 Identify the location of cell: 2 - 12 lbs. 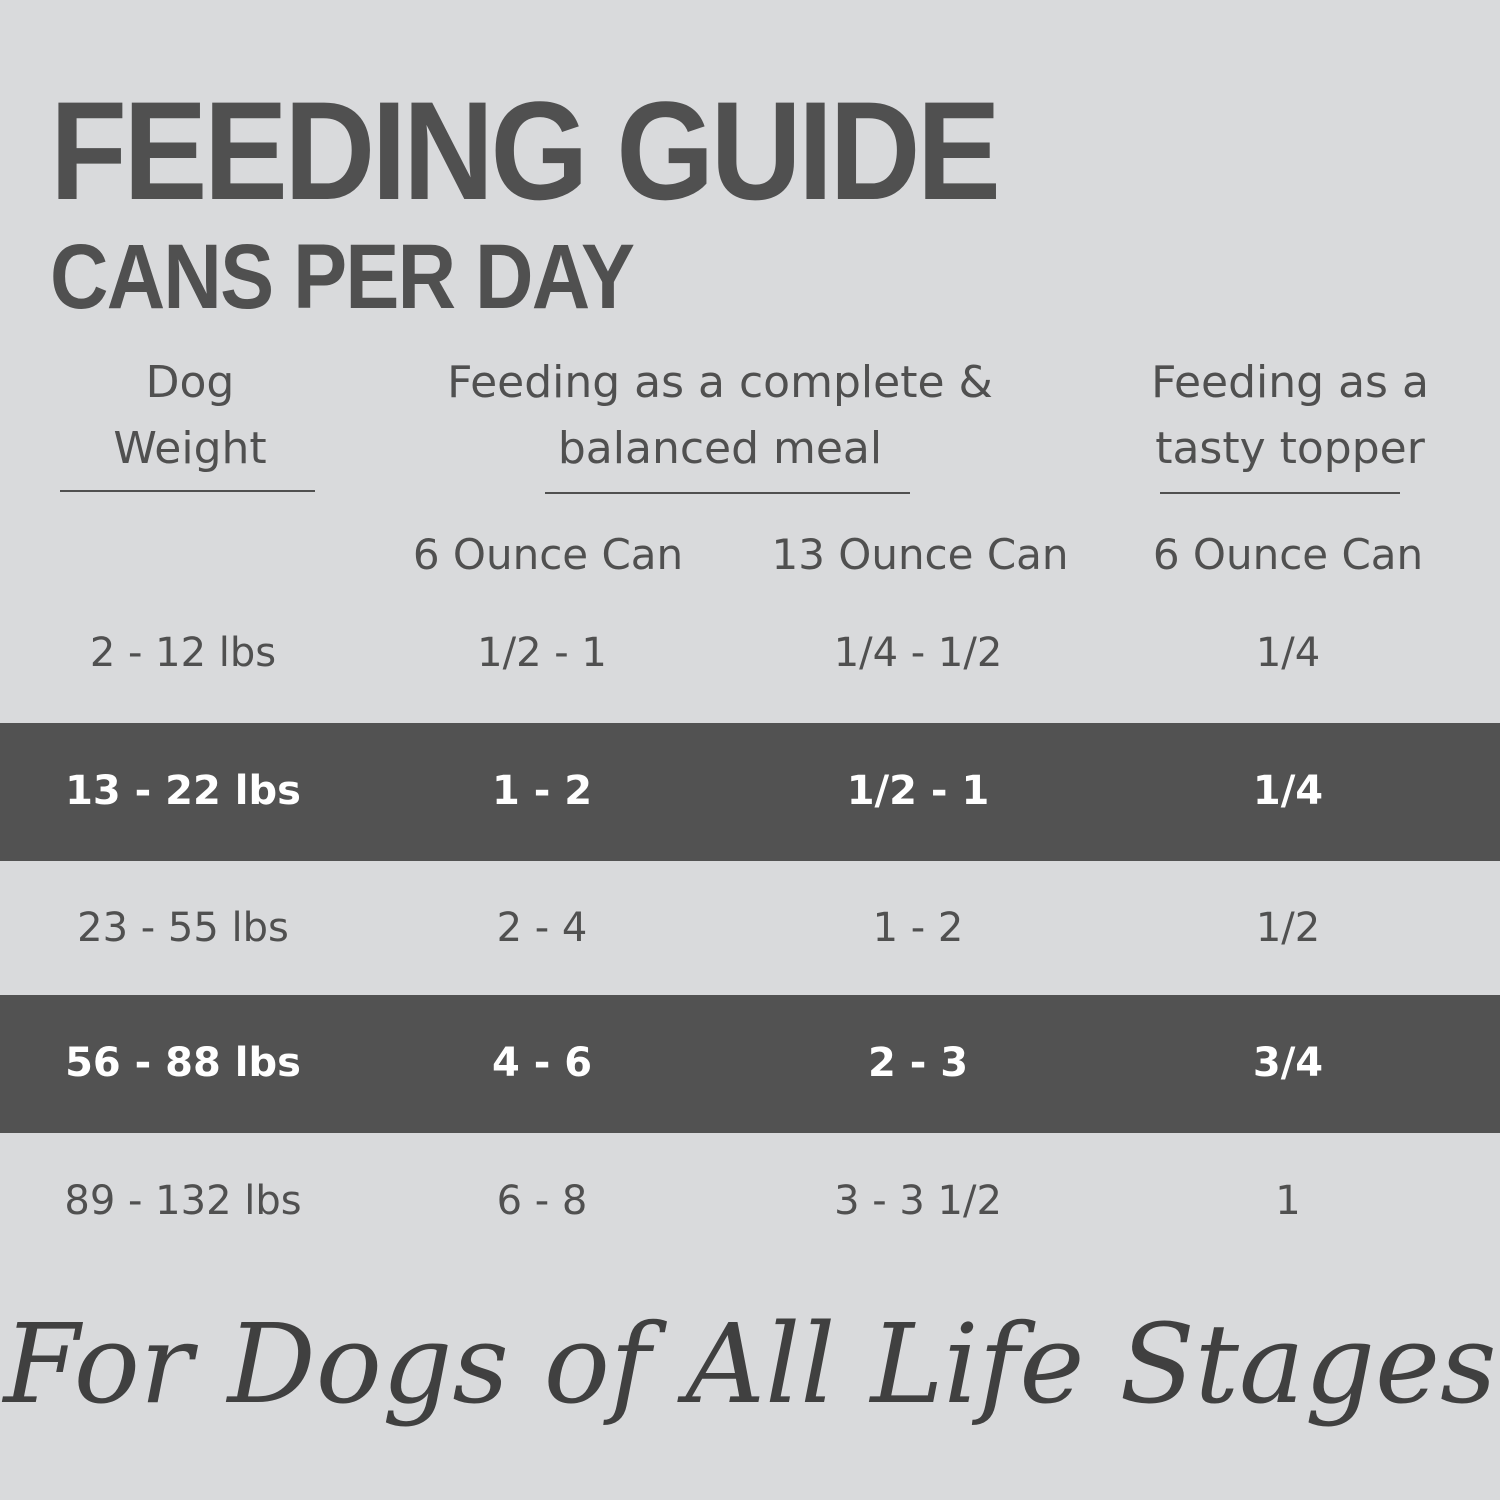
(183, 653).